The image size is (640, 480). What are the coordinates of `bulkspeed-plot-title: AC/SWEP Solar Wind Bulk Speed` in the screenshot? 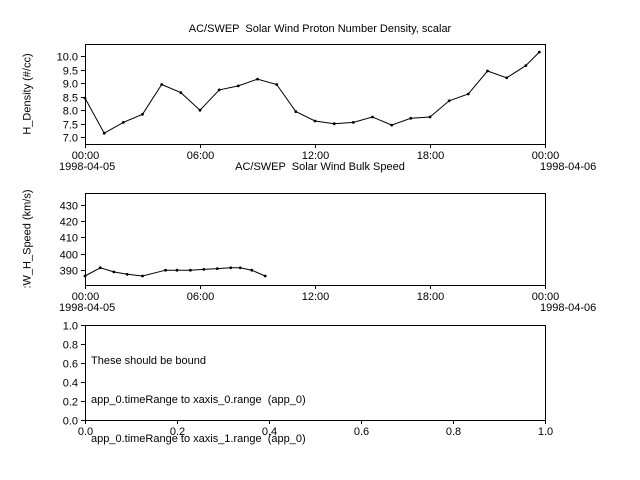 It's located at (320, 167).